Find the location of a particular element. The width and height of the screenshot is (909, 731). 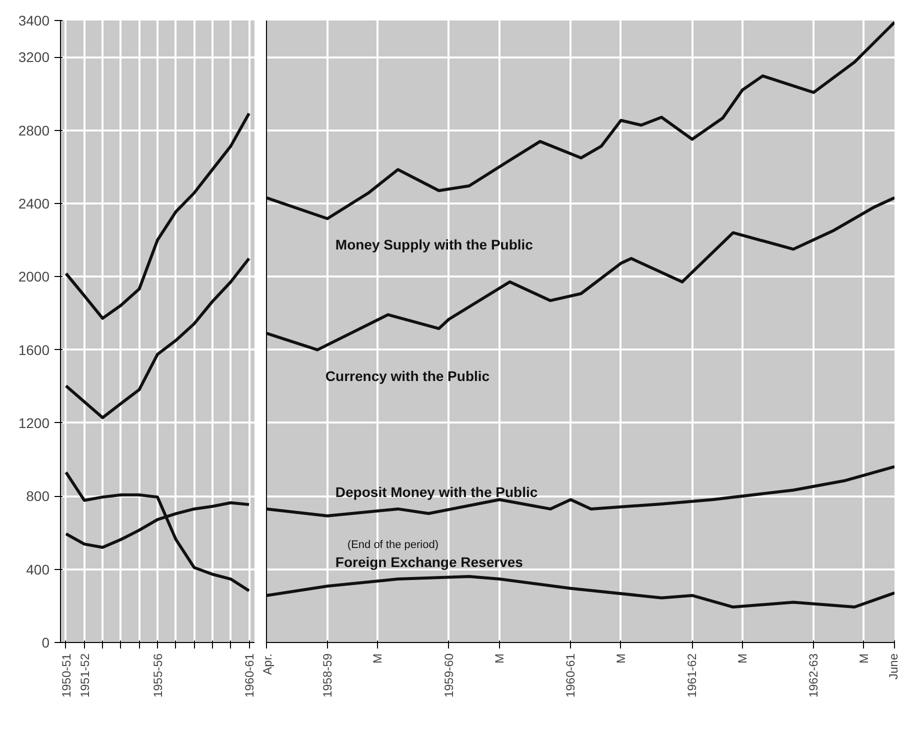

series-label: Currency with the Public is located at coordinates (407, 376).